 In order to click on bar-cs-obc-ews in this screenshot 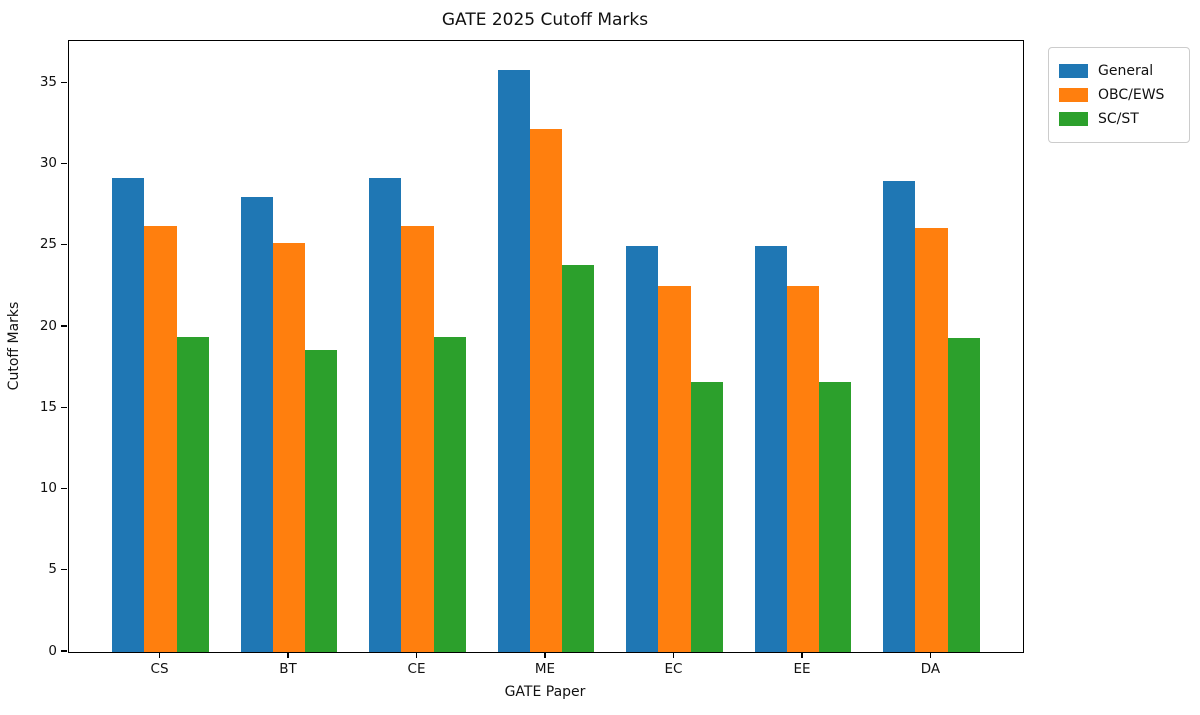, I will do `click(160, 439)`.